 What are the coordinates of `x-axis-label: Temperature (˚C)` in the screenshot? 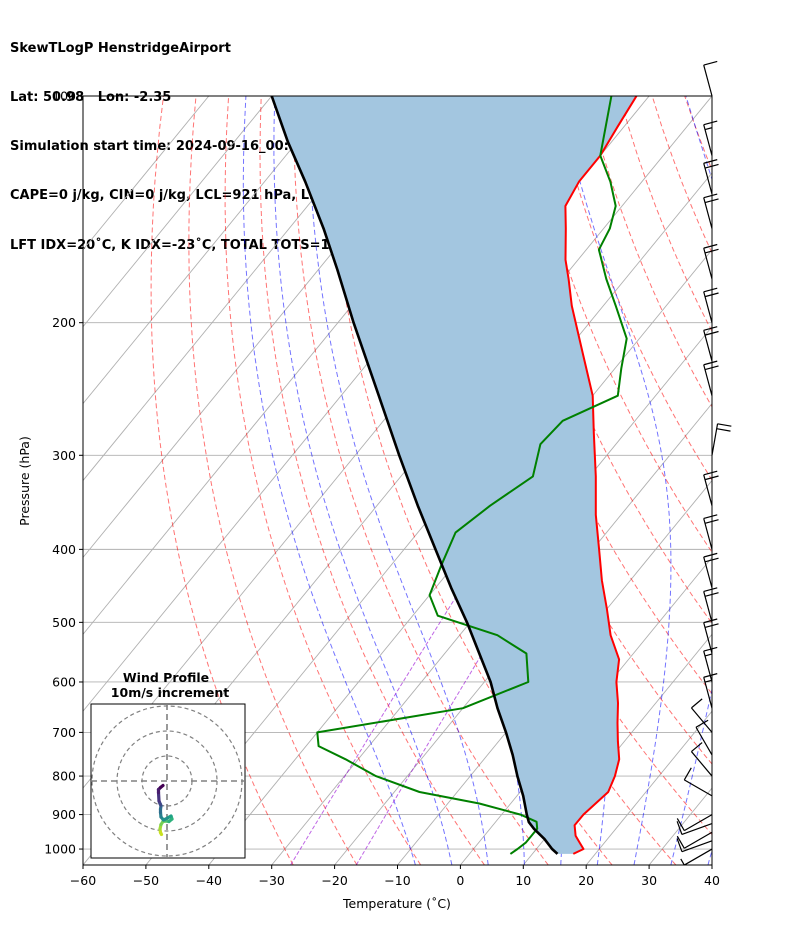 It's located at (396, 903).